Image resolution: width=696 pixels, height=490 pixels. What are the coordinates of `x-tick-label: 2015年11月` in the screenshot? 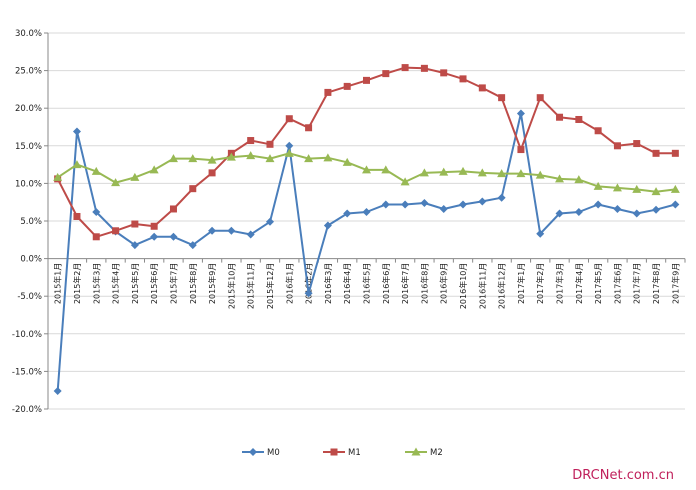 It's located at (251, 286).